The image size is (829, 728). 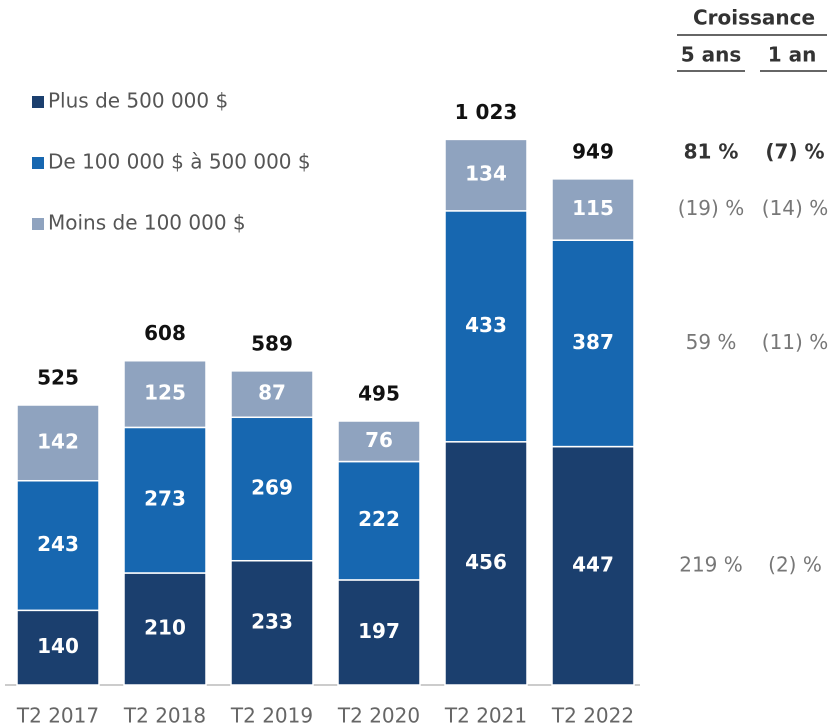 I want to click on legend-label: Plus de 500 000 $, so click(x=138, y=101).